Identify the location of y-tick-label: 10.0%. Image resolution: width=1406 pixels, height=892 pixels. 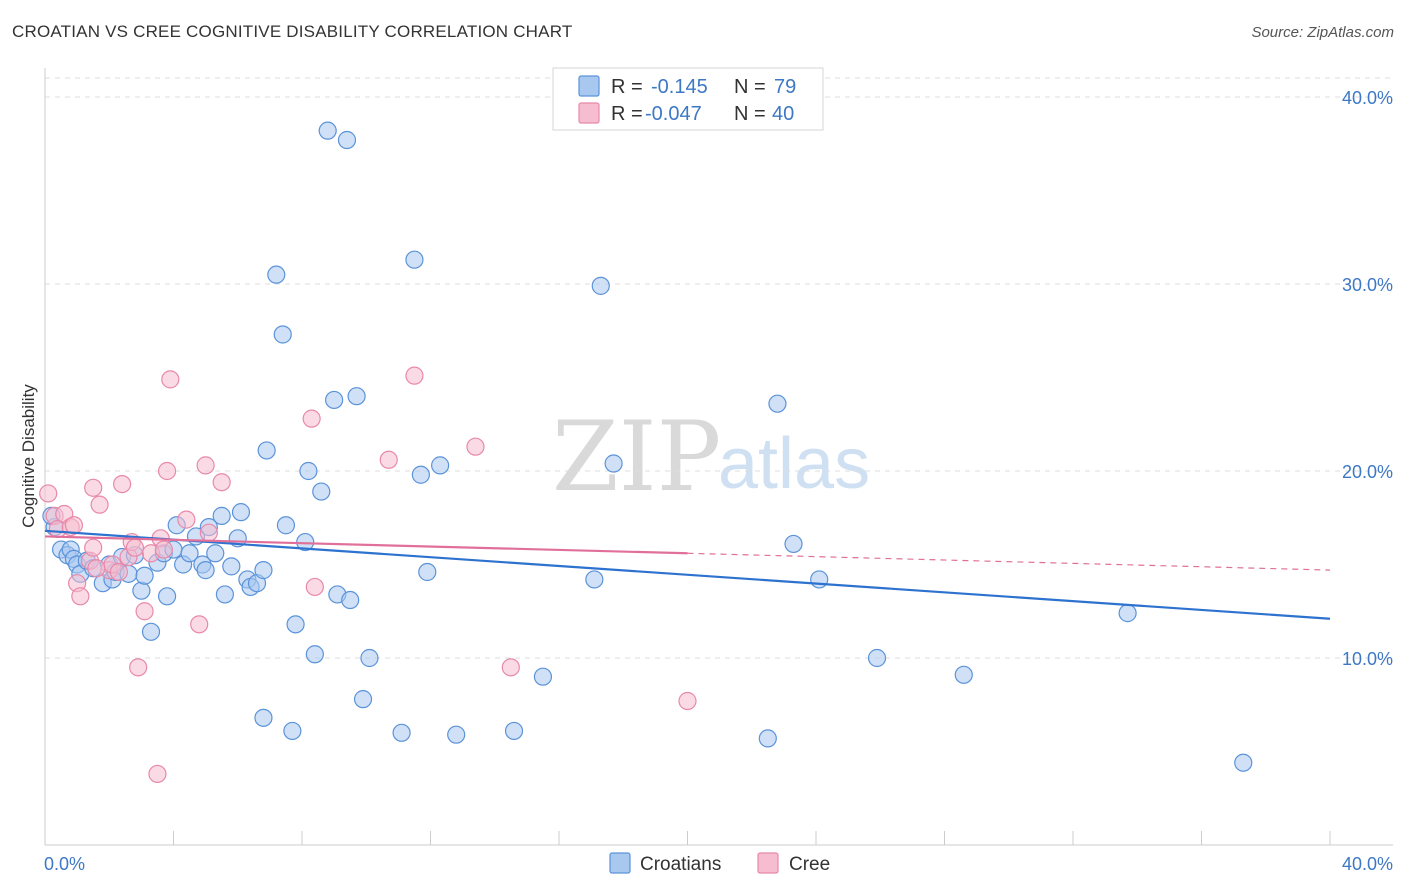
(1367, 659).